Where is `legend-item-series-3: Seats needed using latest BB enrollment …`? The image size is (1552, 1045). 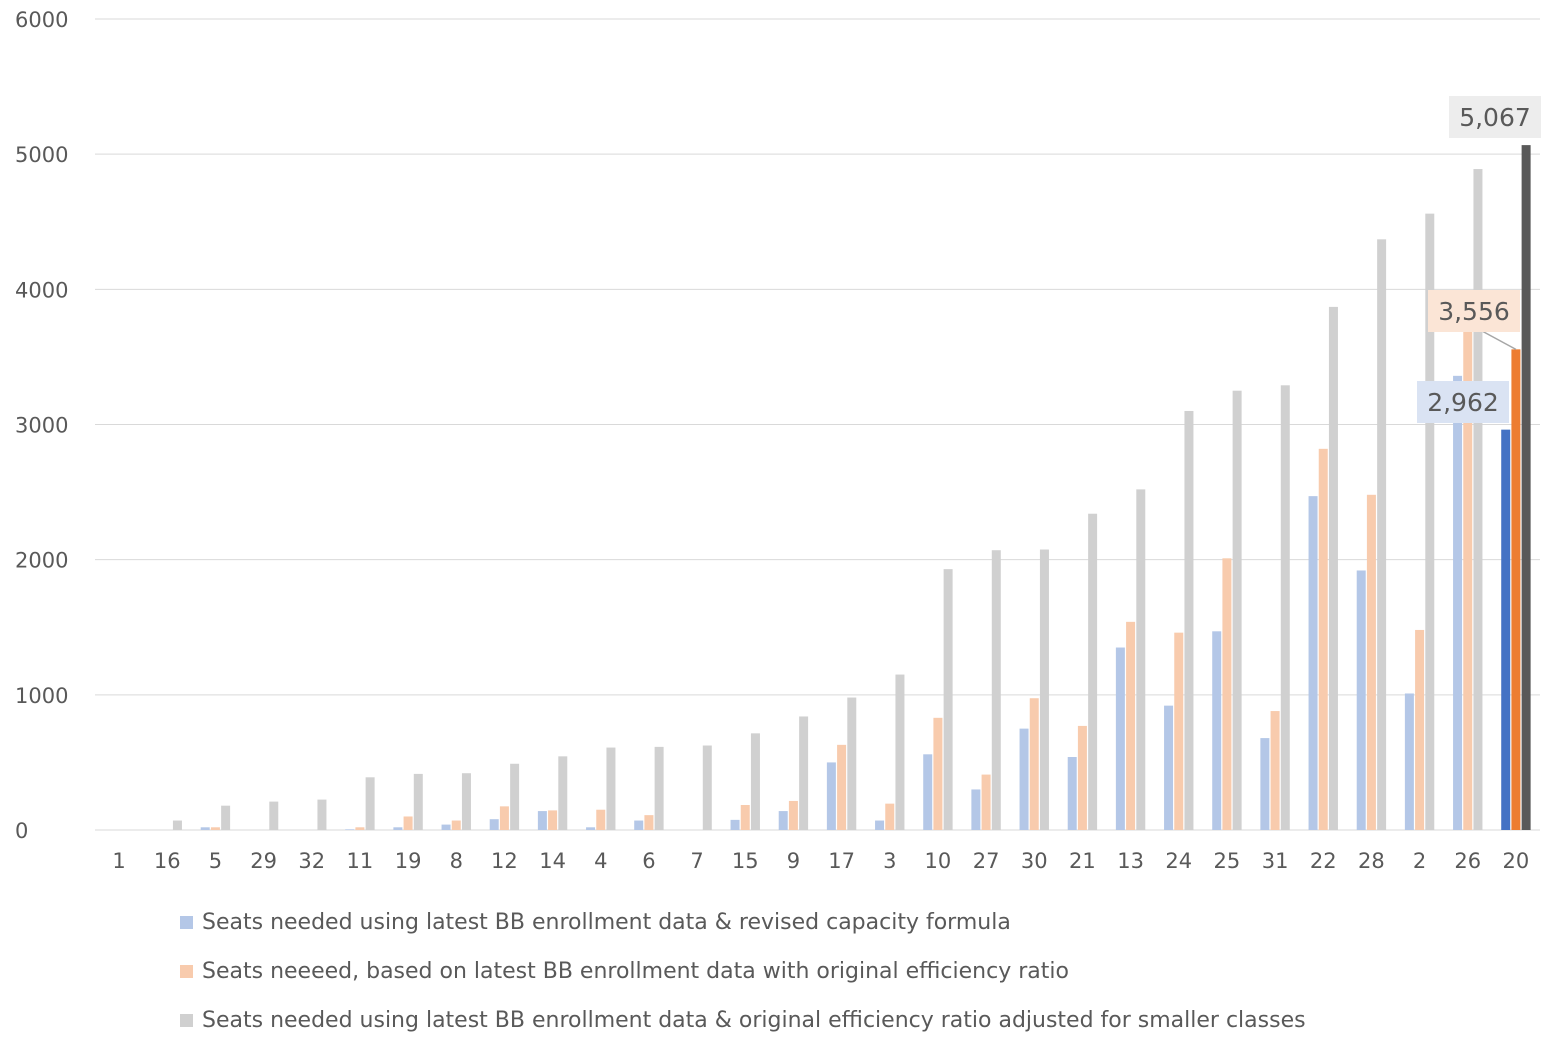
legend-item-series-3: Seats needed using latest BB enrollment … is located at coordinates (743, 1020).